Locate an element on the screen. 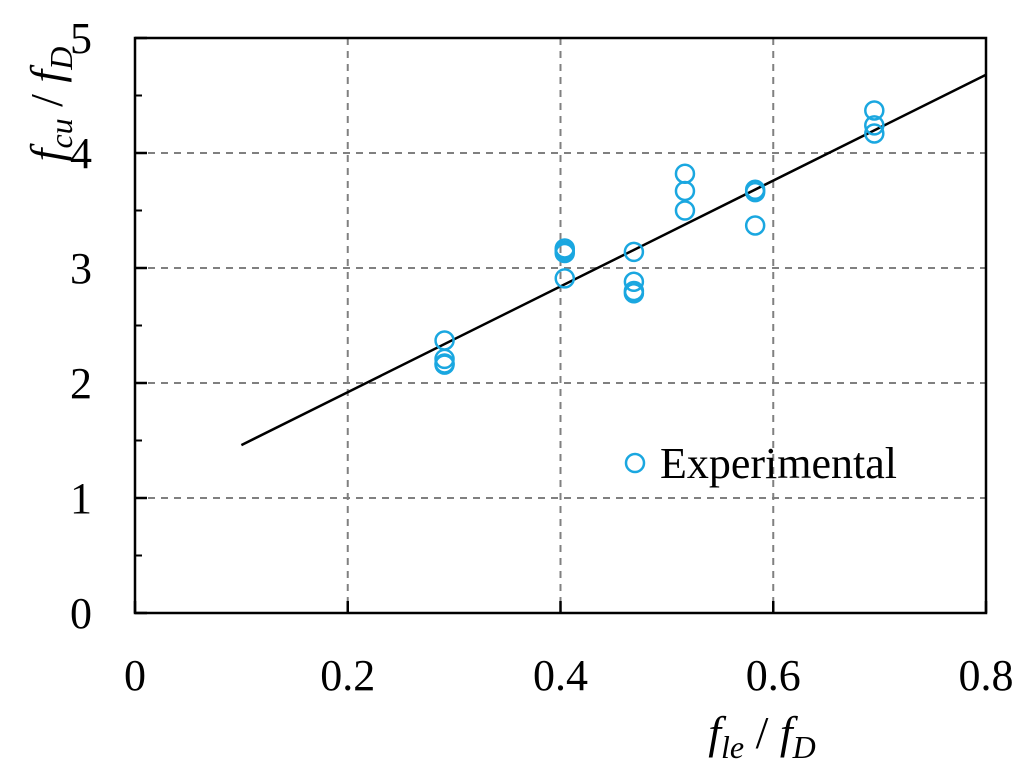 The image size is (1024, 777). x-tick-label: 0.4 is located at coordinates (560, 675).